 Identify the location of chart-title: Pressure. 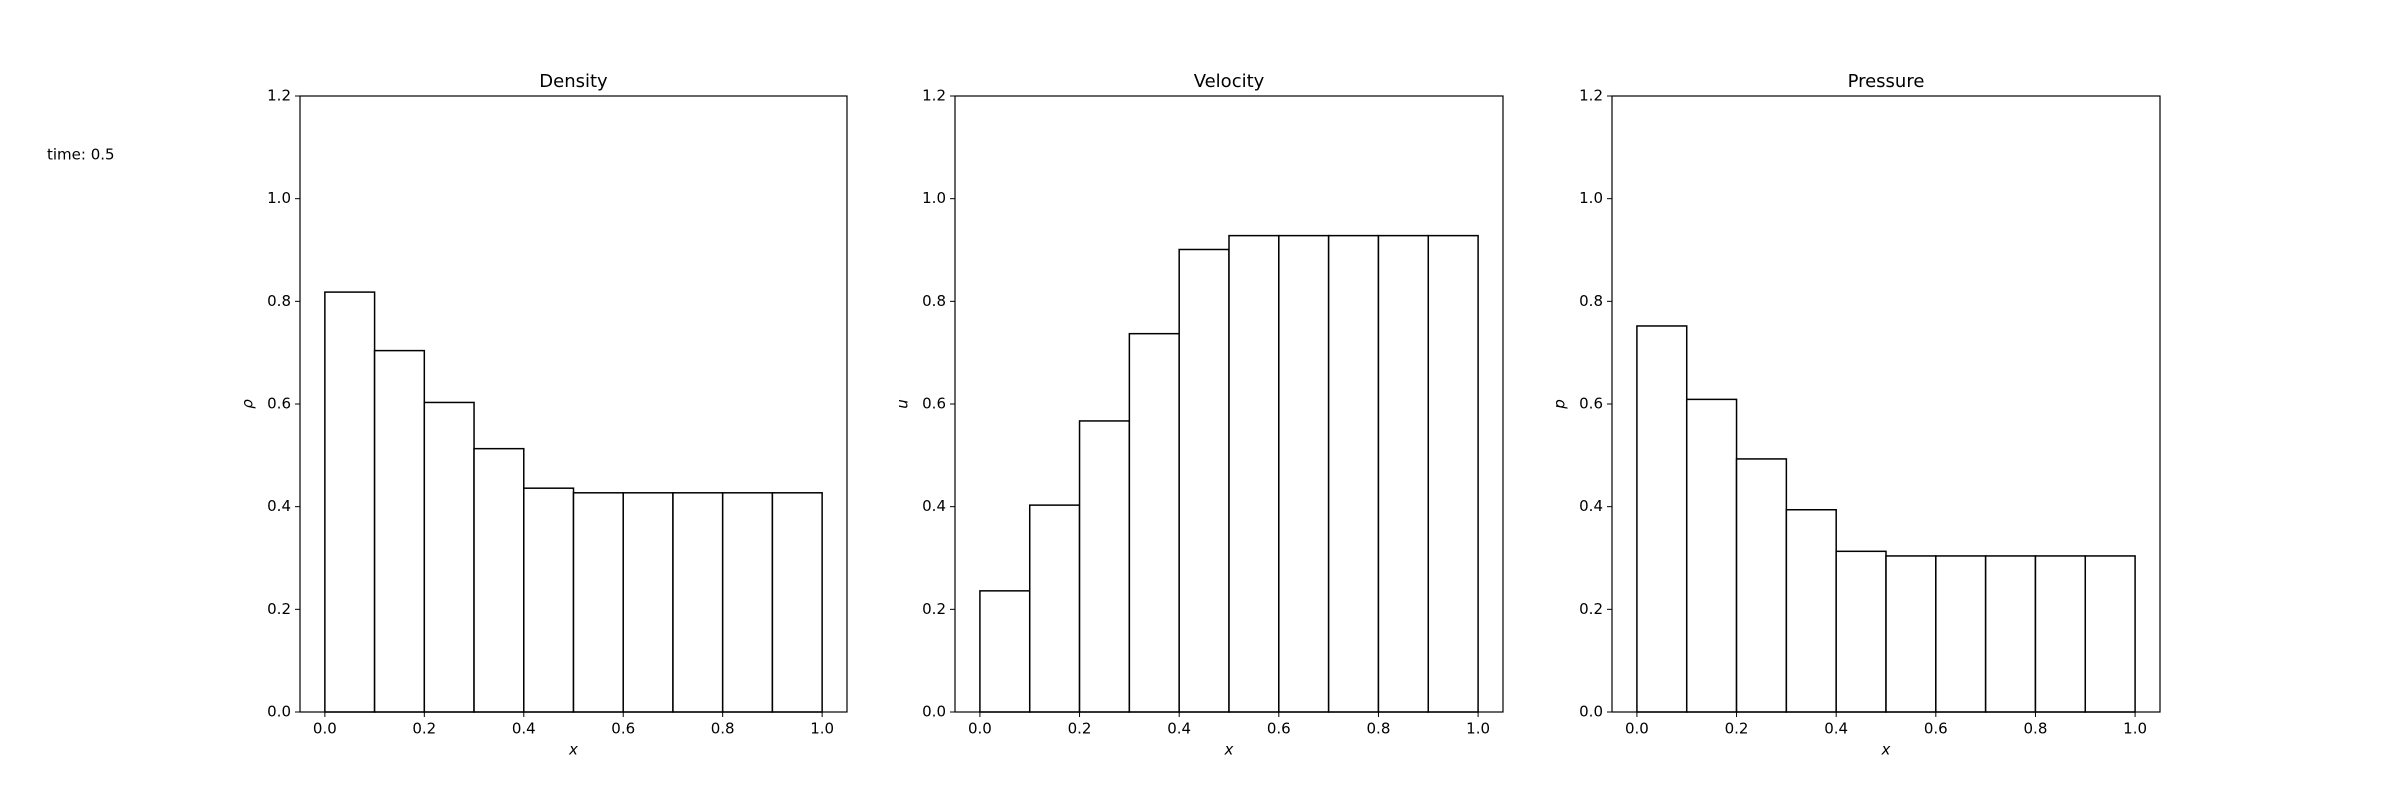
(1886, 81).